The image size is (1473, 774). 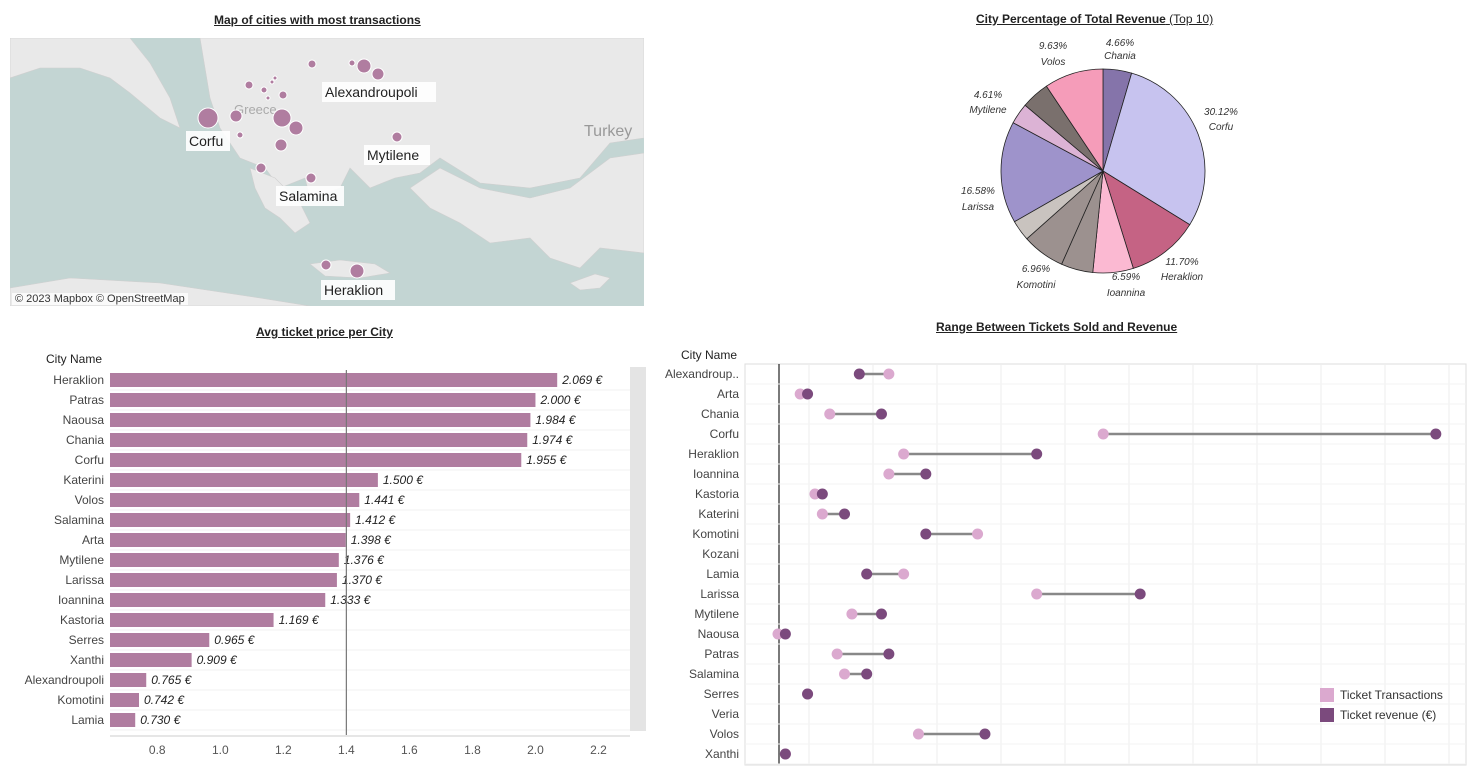 I want to click on pie-slice-volos, so click(x=1074, y=120).